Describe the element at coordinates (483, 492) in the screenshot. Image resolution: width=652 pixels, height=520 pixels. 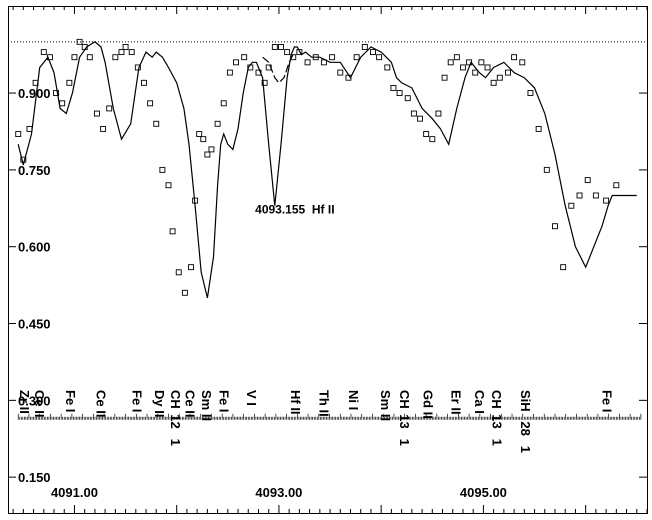
I see `x-tick-label: 4095.00` at that location.